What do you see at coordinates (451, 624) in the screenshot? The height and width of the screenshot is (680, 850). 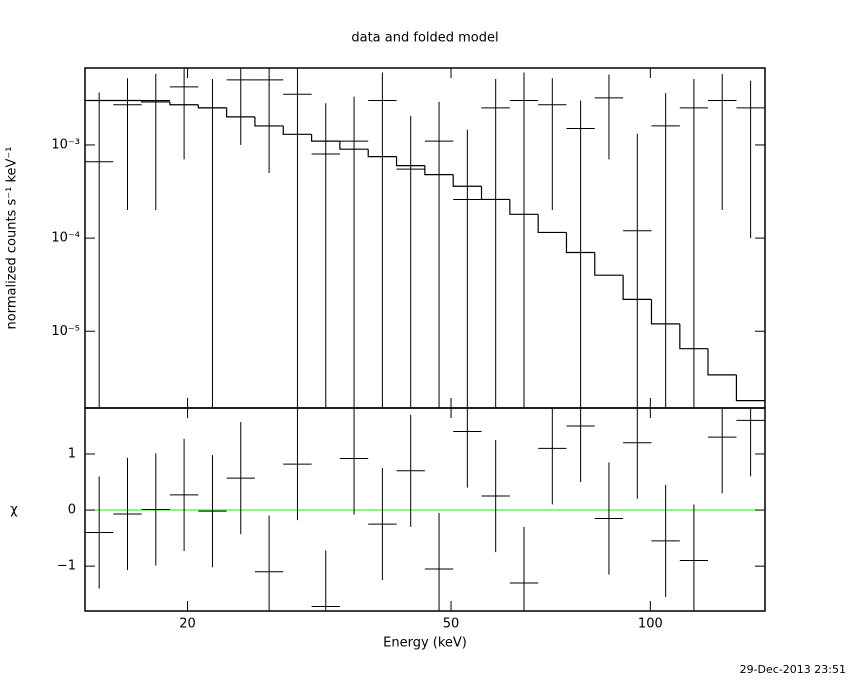 I see `x-tick-label: 50` at bounding box center [451, 624].